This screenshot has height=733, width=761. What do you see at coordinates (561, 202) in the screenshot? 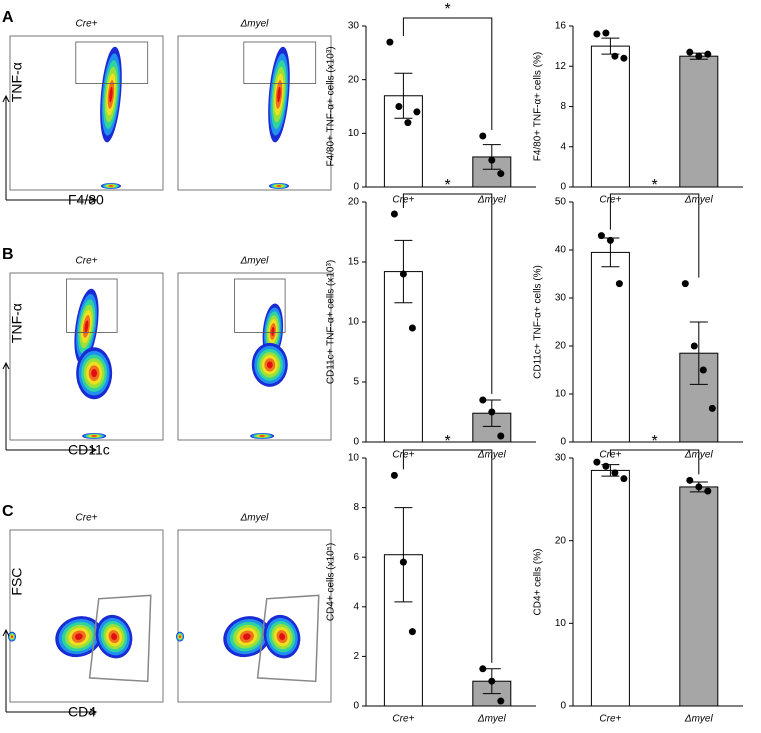
I see `y-tick-label: 50` at bounding box center [561, 202].